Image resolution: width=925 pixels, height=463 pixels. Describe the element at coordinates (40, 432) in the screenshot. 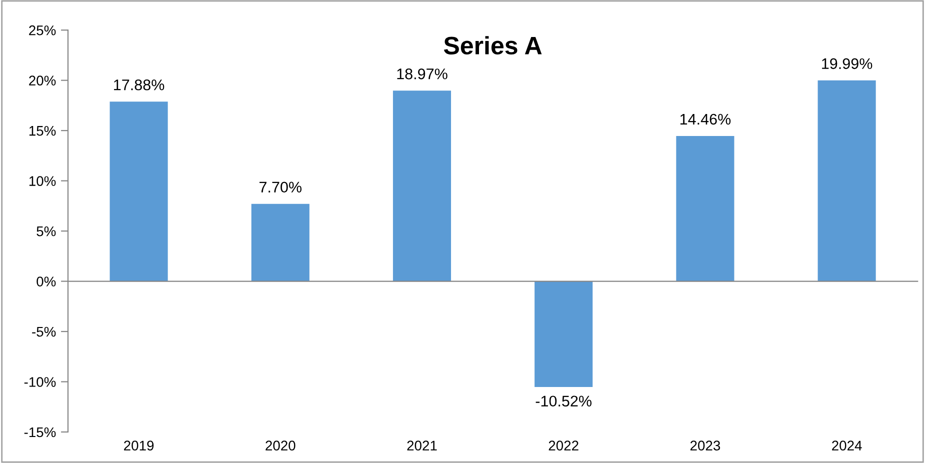

I see `y-tick-label: -15%` at that location.